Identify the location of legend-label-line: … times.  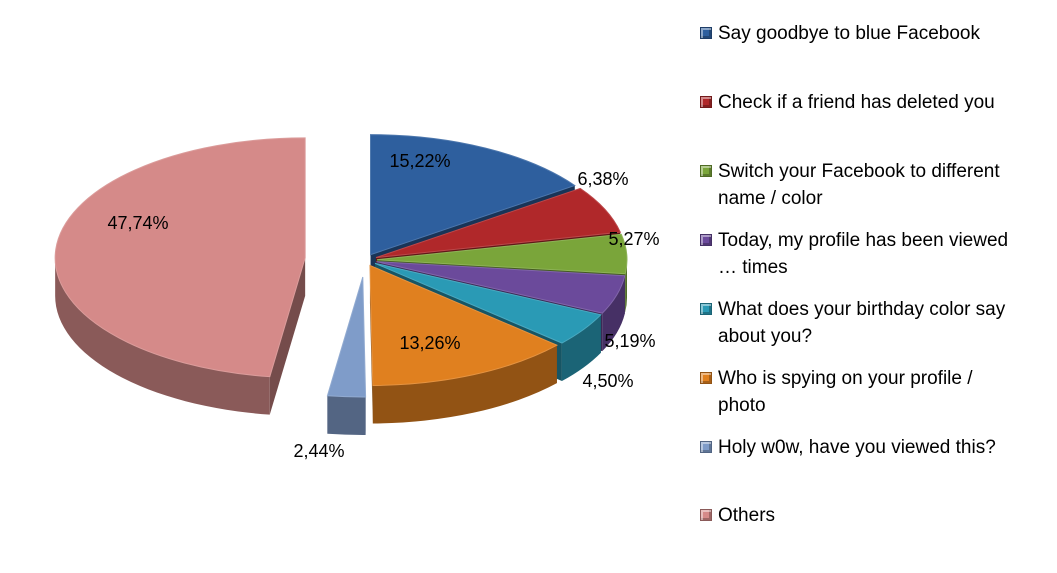
(753, 267).